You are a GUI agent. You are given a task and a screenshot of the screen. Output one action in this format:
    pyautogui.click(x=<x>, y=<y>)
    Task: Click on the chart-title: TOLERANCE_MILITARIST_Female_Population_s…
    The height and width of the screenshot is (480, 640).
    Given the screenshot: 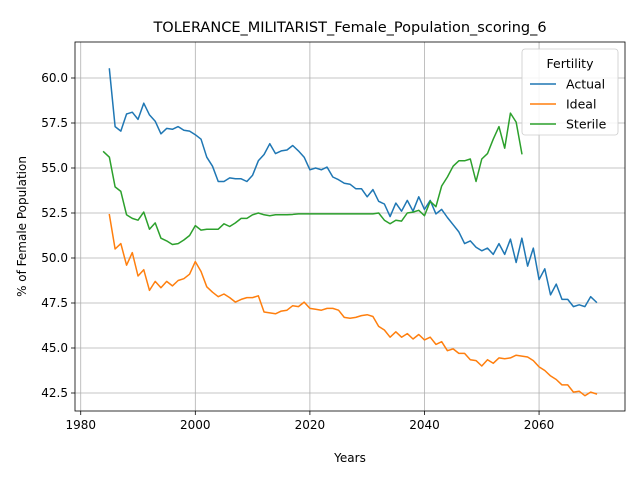 What is the action you would take?
    pyautogui.click(x=349, y=28)
    